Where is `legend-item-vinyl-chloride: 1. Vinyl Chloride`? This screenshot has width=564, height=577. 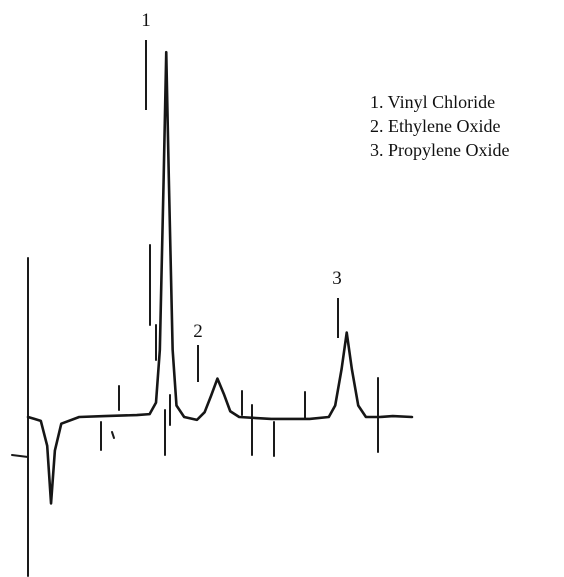 legend-item-vinyl-chloride: 1. Vinyl Chloride is located at coordinates (433, 102).